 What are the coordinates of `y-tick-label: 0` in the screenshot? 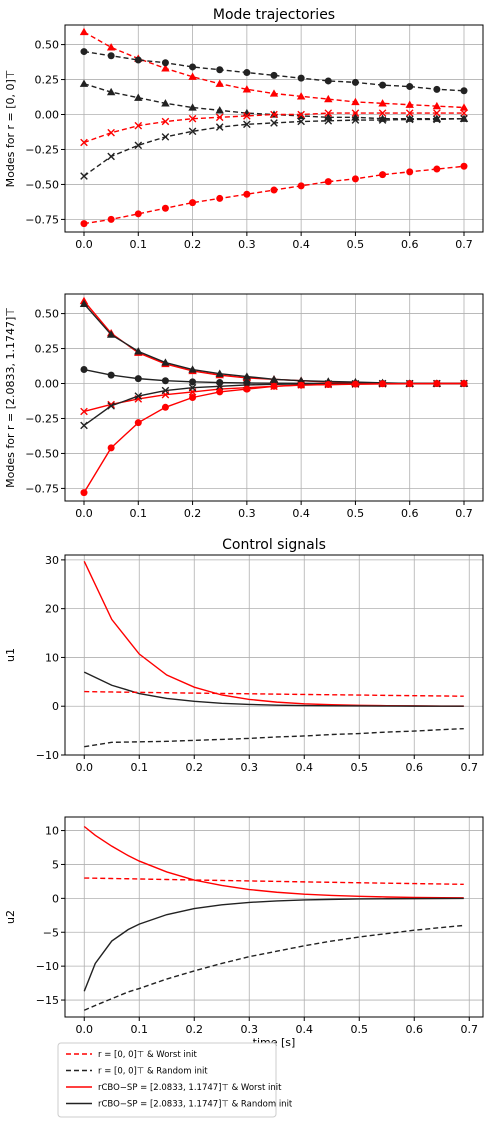 It's located at (55, 706).